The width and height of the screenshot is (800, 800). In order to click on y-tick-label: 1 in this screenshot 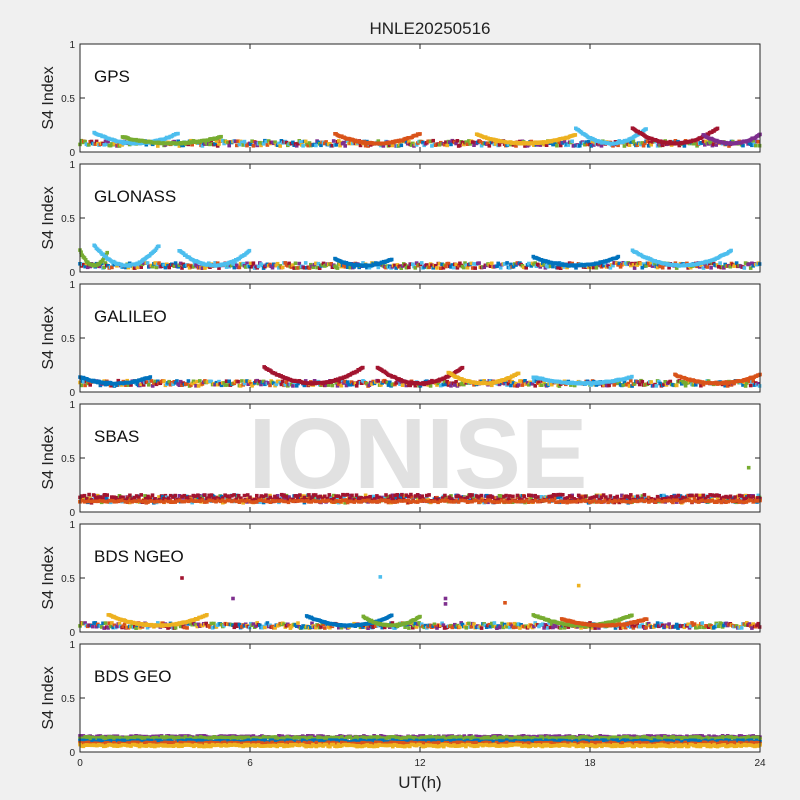, I will do `click(72, 285)`.